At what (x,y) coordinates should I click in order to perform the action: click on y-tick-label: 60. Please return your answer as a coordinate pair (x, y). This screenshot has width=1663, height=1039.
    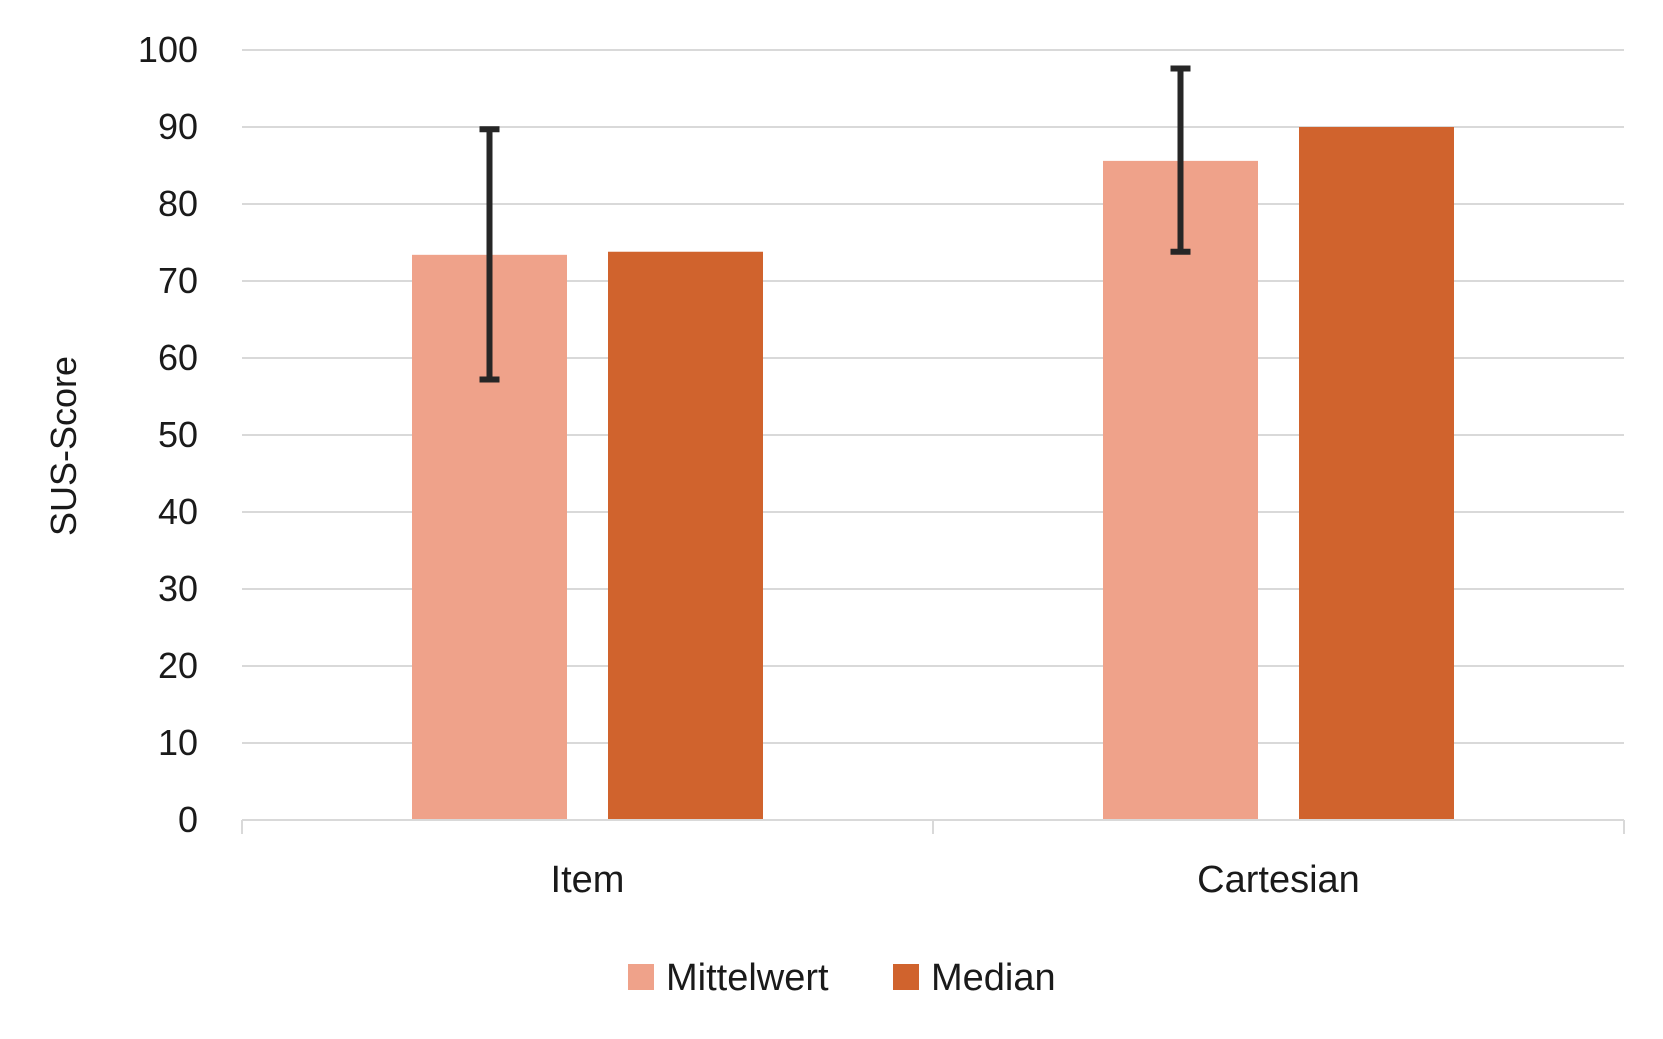
    Looking at the image, I should click on (178, 357).